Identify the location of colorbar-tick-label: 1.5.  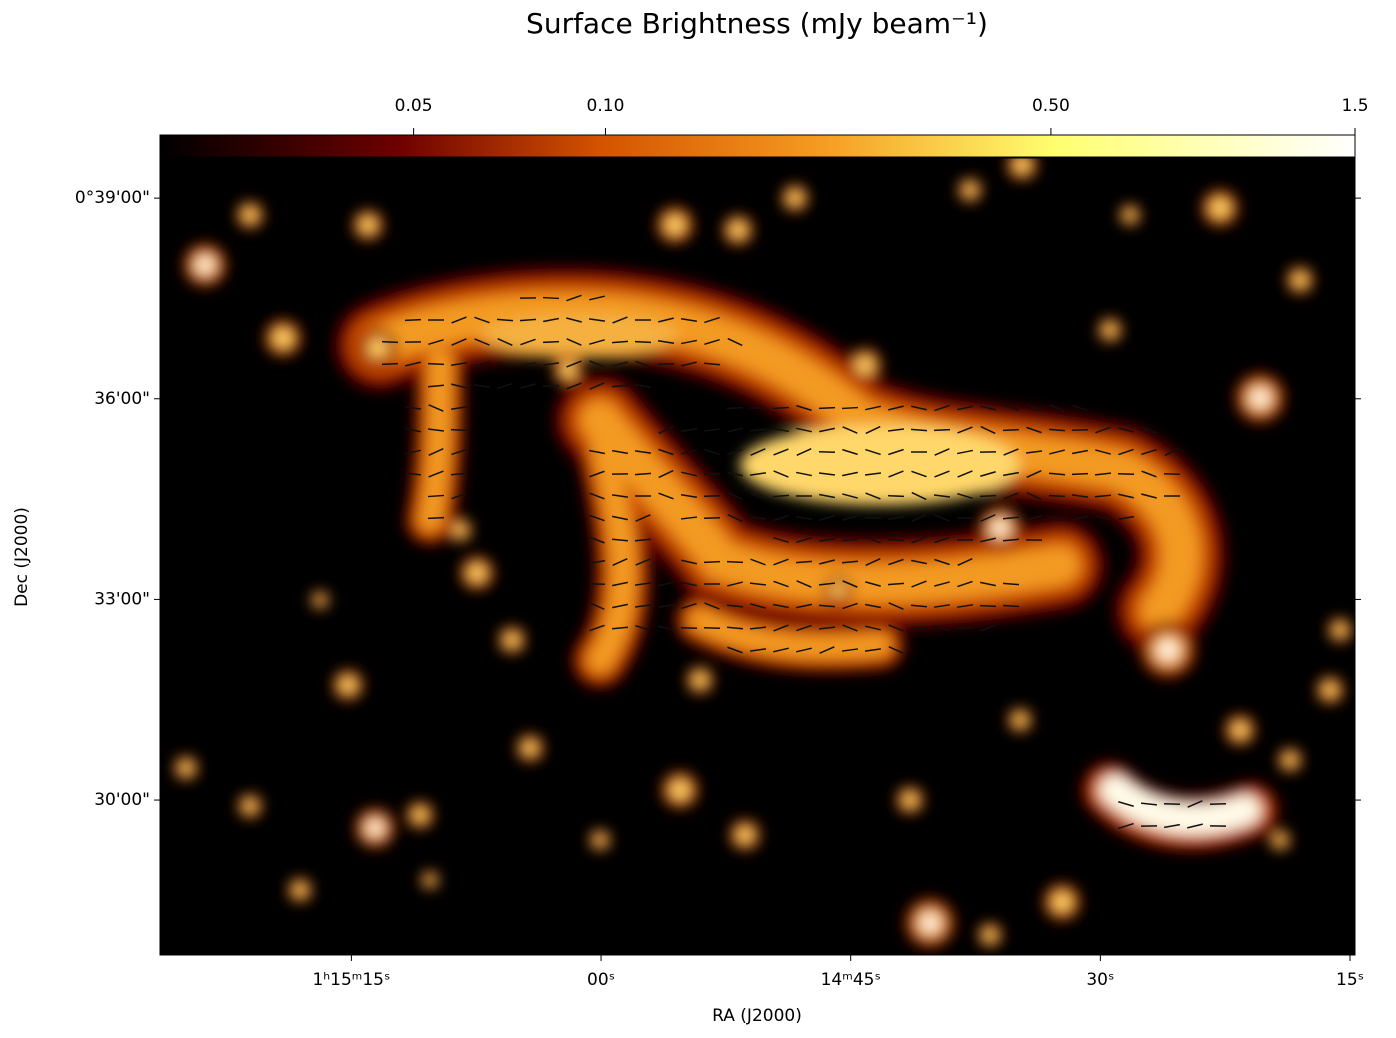
(1354, 106).